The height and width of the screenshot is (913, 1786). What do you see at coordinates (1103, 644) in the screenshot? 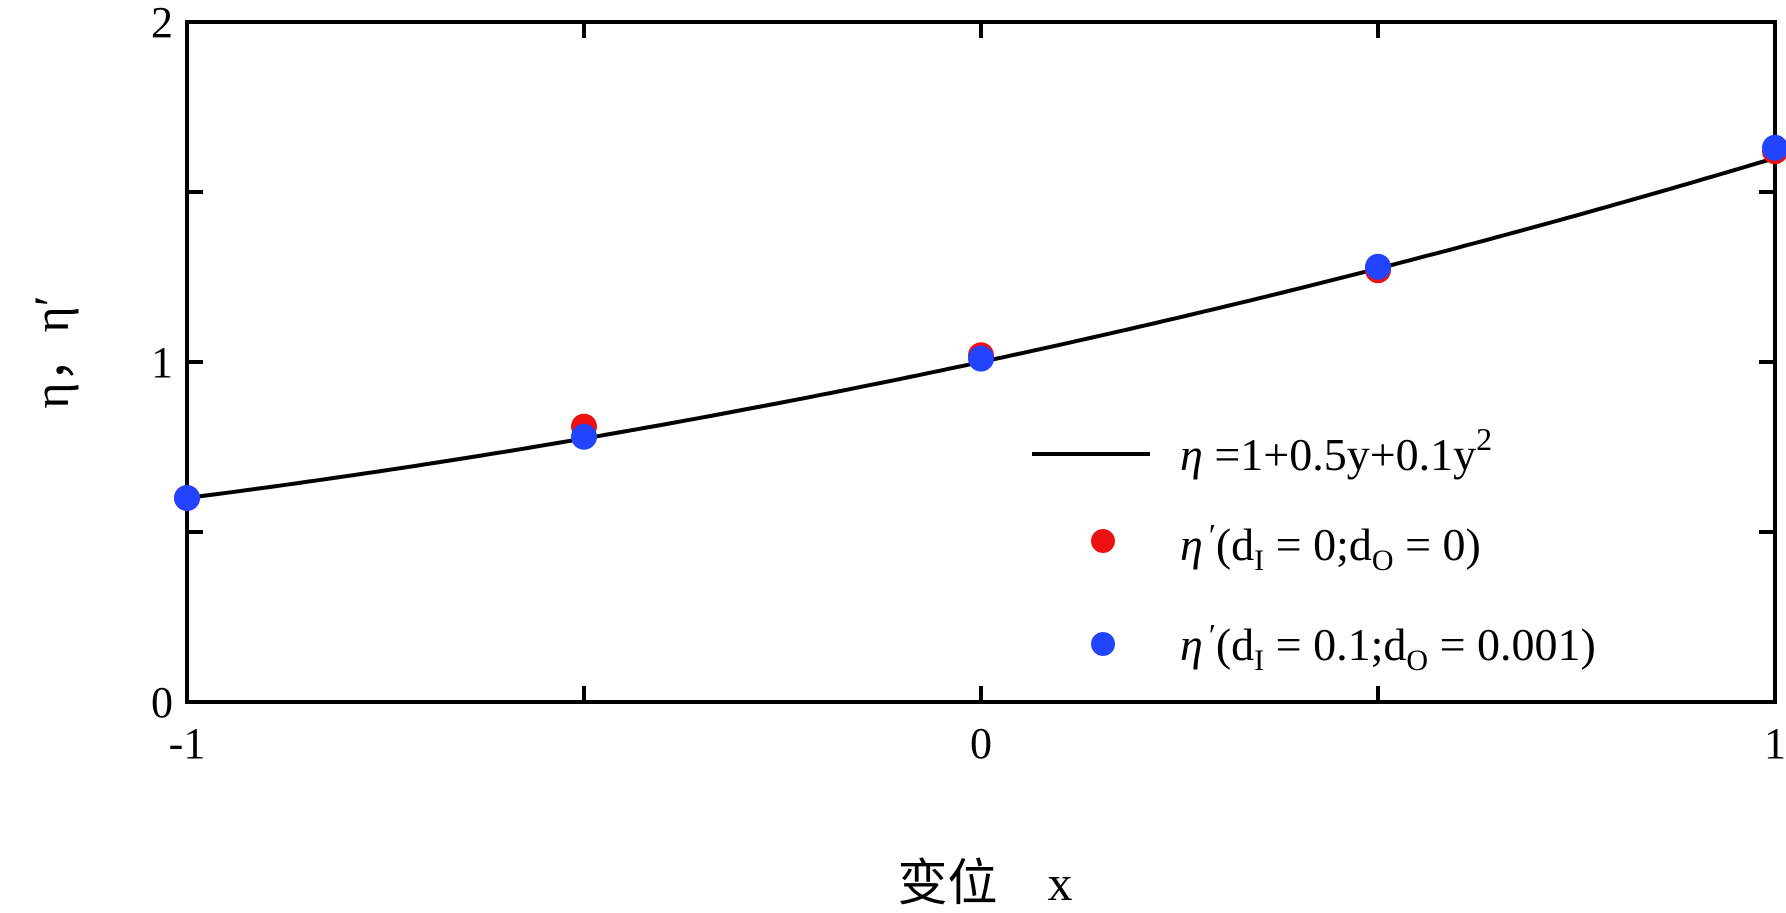
I see `legend-blue-marker` at bounding box center [1103, 644].